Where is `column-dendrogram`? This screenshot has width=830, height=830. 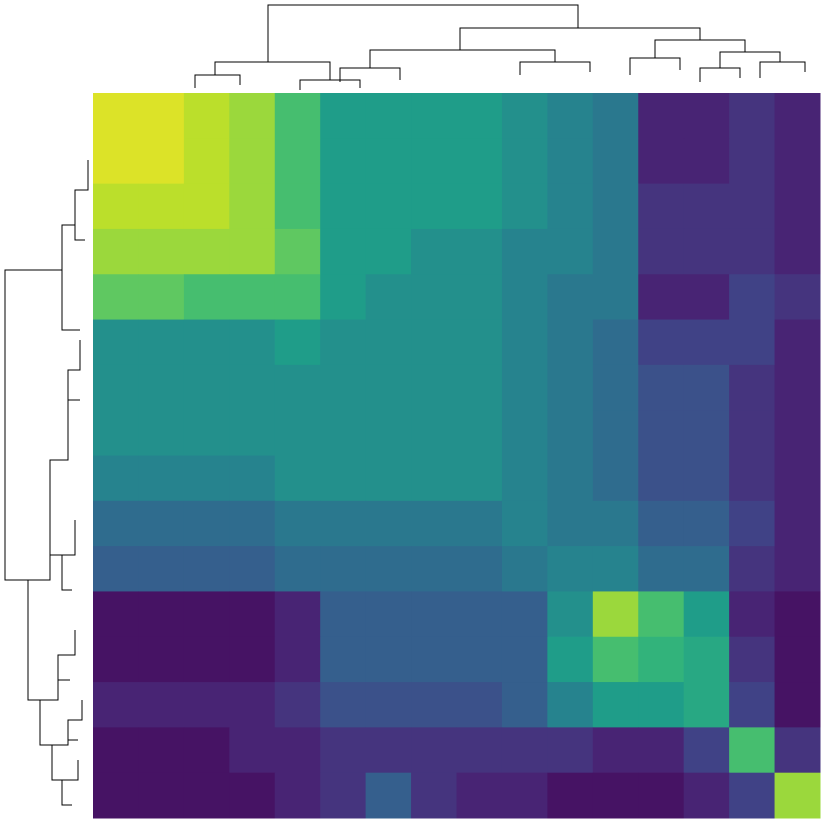 column-dendrogram is located at coordinates (500, 47).